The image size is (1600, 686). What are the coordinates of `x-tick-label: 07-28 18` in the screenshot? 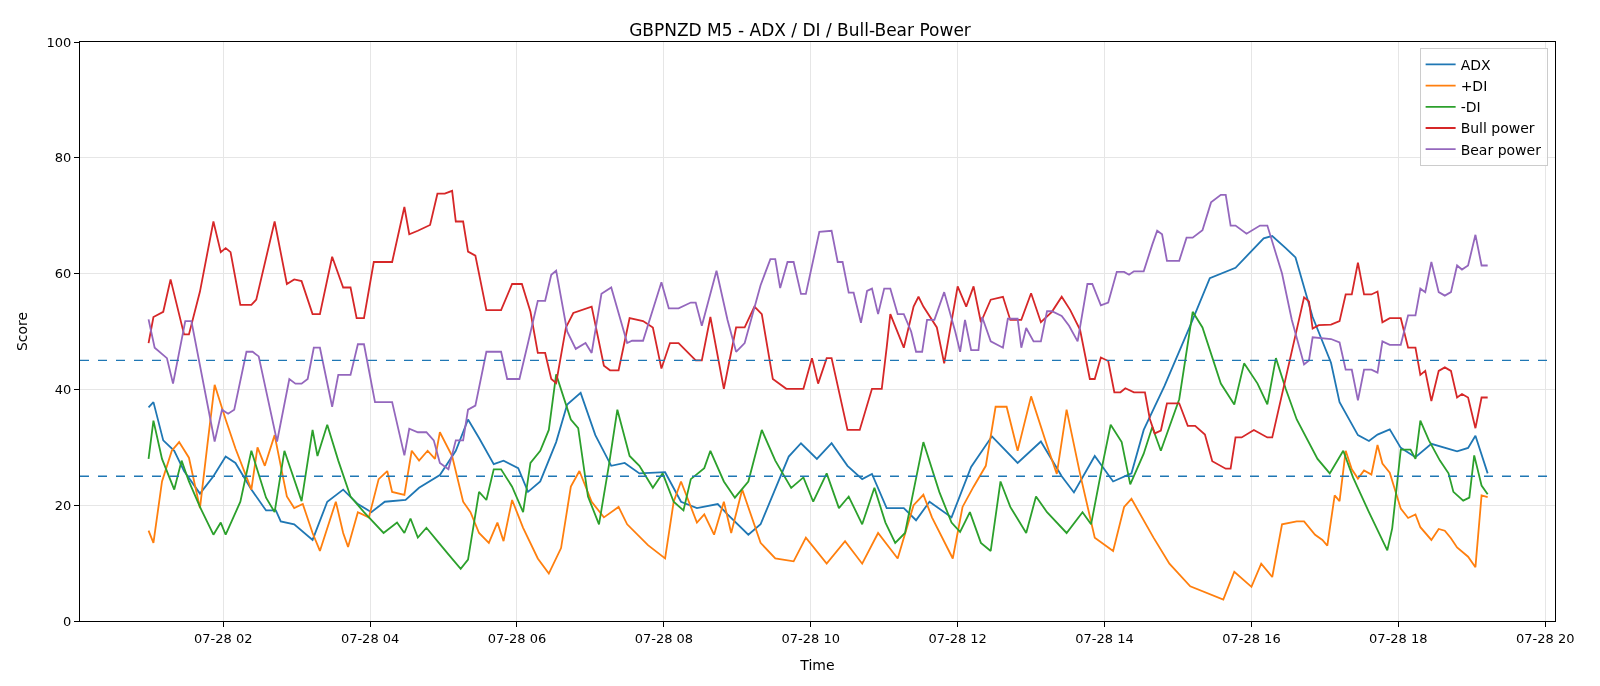 It's located at (1398, 638).